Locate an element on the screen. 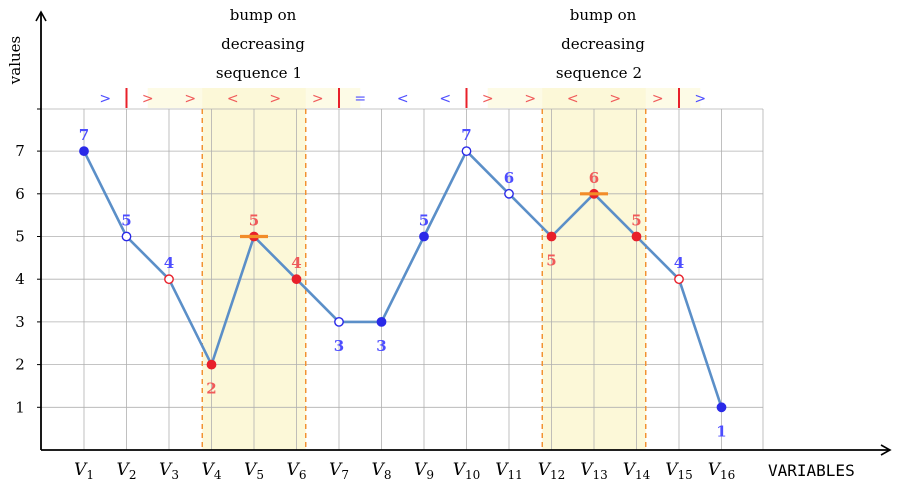 The width and height of the screenshot is (905, 486). y-axis-title: values is located at coordinates (15, 60).